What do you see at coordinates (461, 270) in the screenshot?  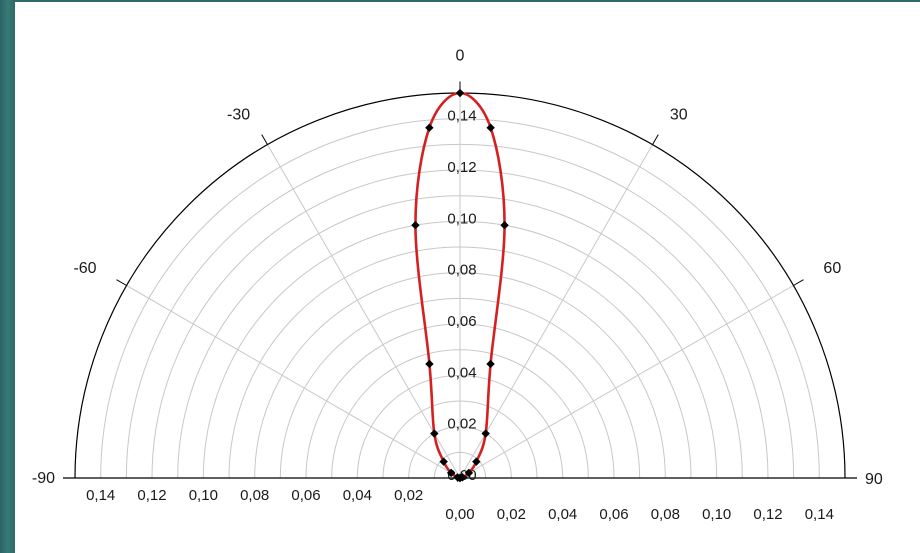 I see `radial-label-vertical: 0,08` at bounding box center [461, 270].